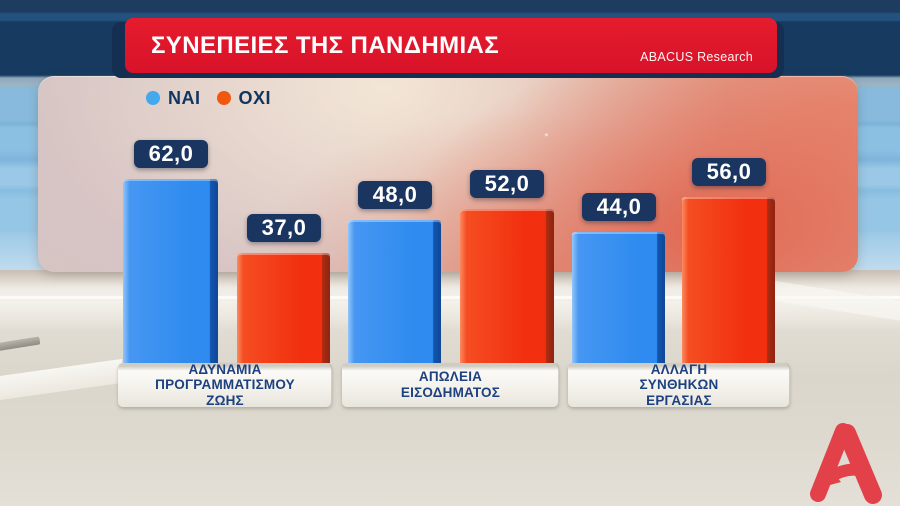  I want to click on value-label-nai-group-3: 44,0, so click(619, 207).